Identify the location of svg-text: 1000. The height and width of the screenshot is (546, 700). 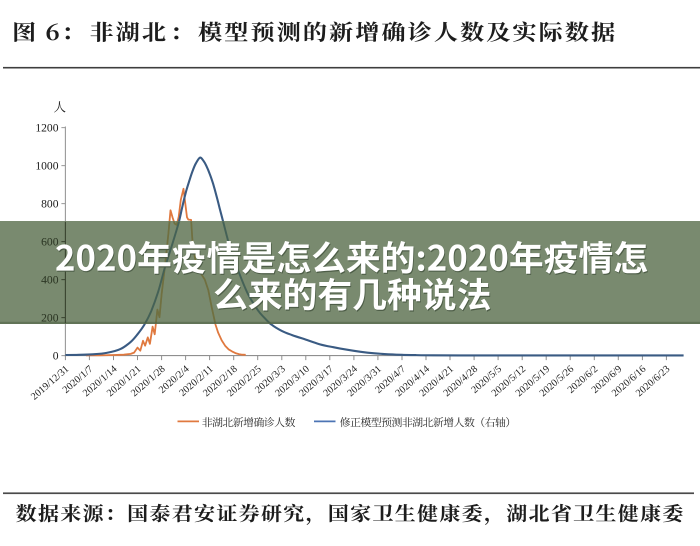
(46, 166).